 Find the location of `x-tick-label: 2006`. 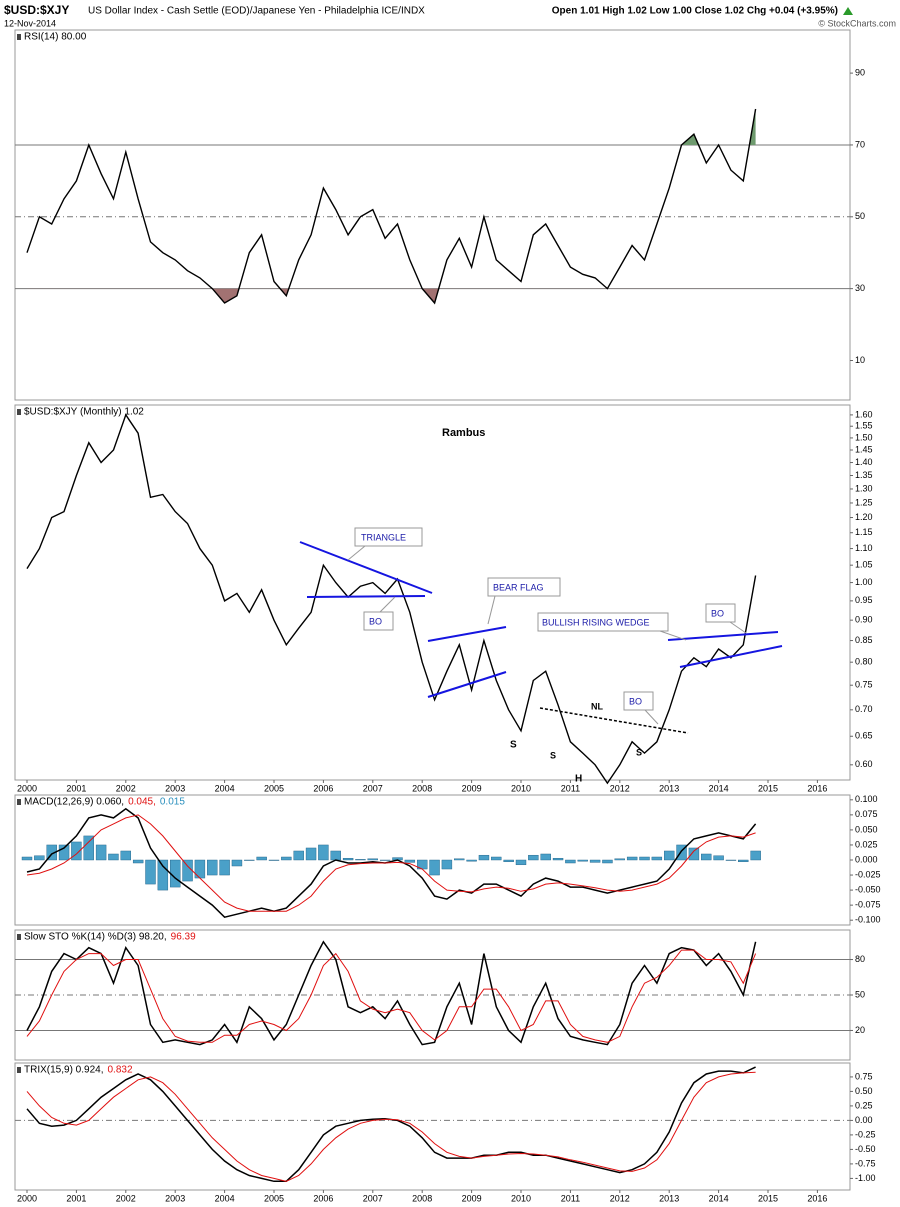

x-tick-label: 2006 is located at coordinates (323, 1198).